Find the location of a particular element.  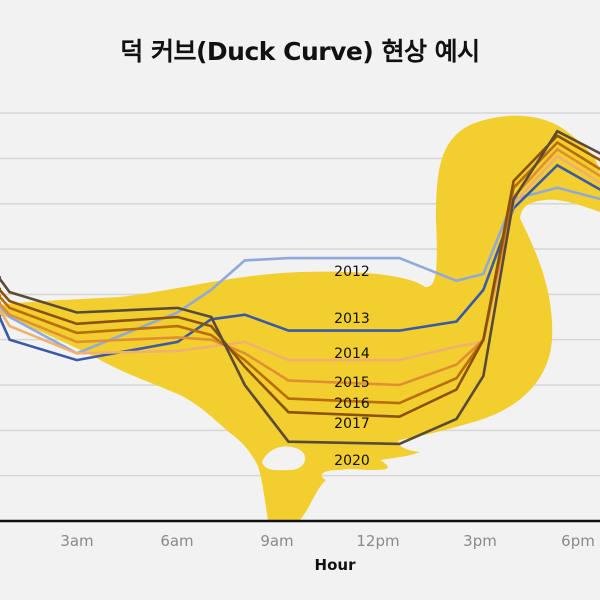

x-tick-label: 12pm is located at coordinates (378, 541).